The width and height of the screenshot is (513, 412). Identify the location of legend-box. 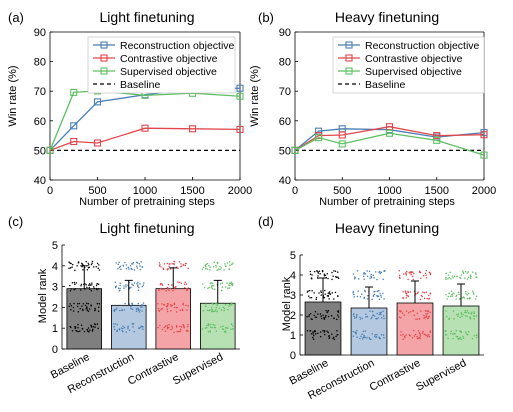
(161, 65).